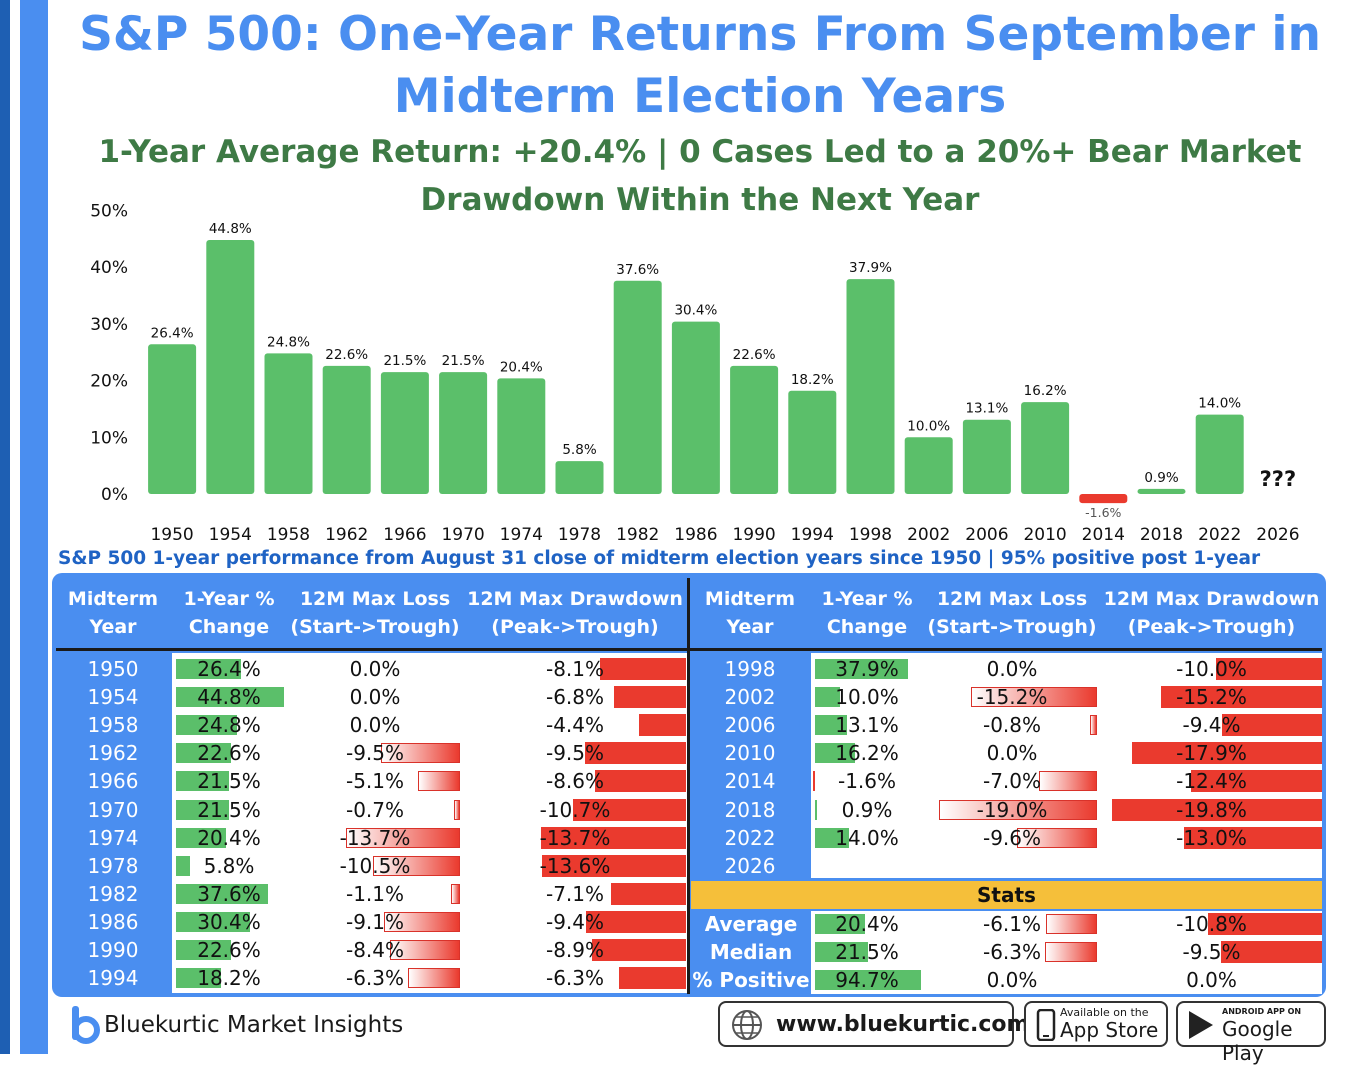 The image size is (1350, 1065). I want to click on column-header-line: Midterm, so click(113, 599).